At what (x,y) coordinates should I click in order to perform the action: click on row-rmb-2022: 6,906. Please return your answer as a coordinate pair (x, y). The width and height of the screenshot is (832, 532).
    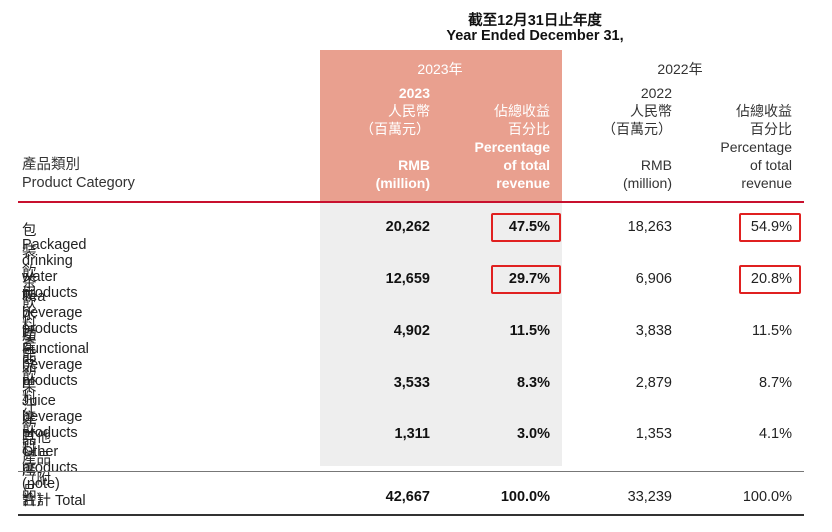
    Looking at the image, I should click on (653, 279).